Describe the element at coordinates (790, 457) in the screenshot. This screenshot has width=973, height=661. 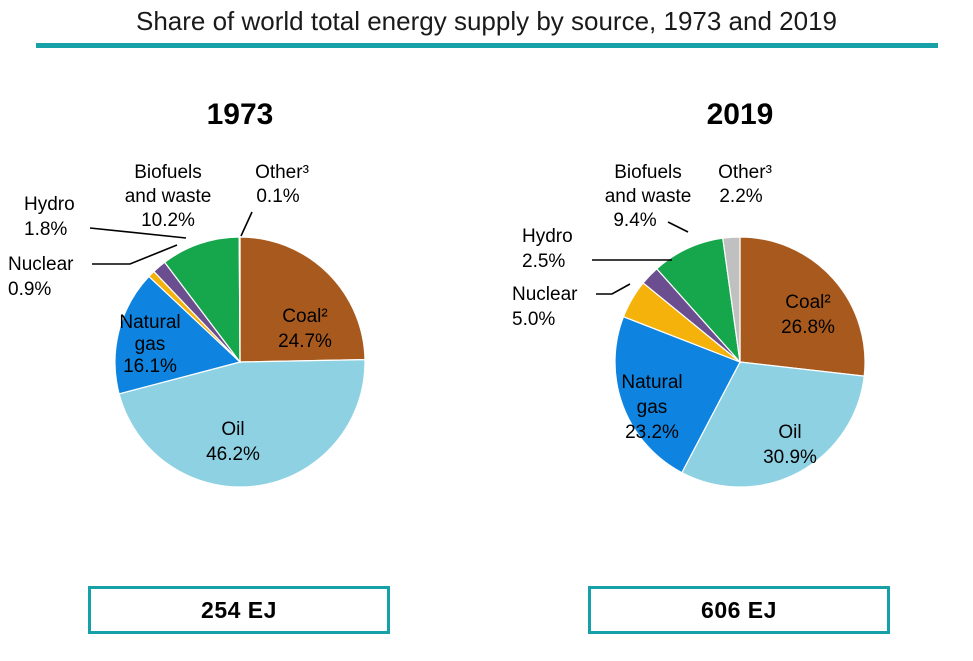
I see `oil-label-value: 30.9%` at that location.